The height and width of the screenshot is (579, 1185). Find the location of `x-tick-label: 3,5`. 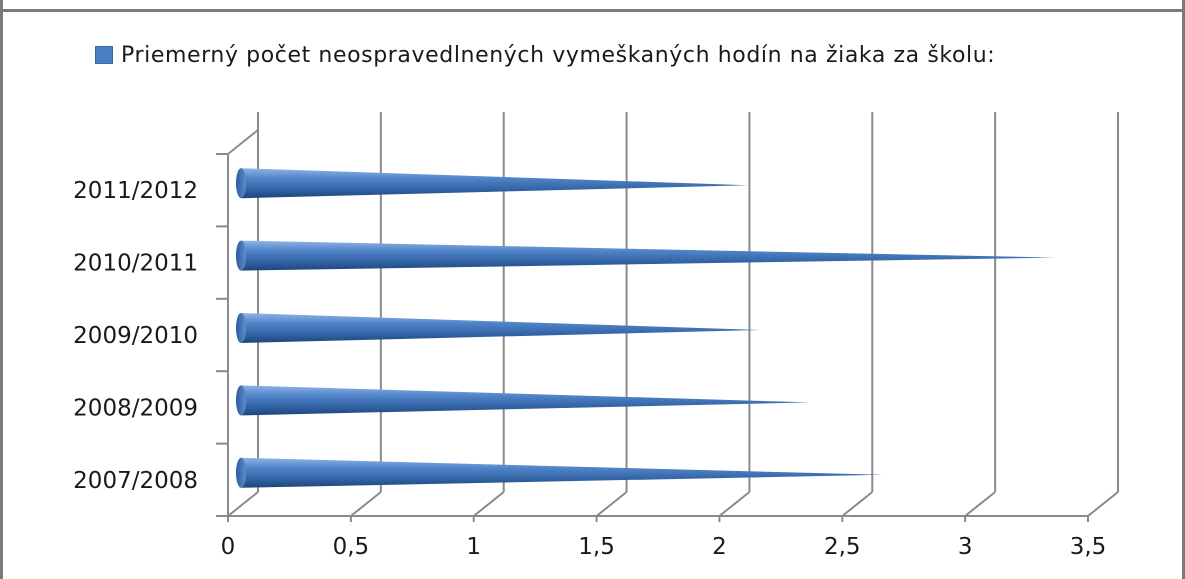

x-tick-label: 3,5 is located at coordinates (1088, 547).